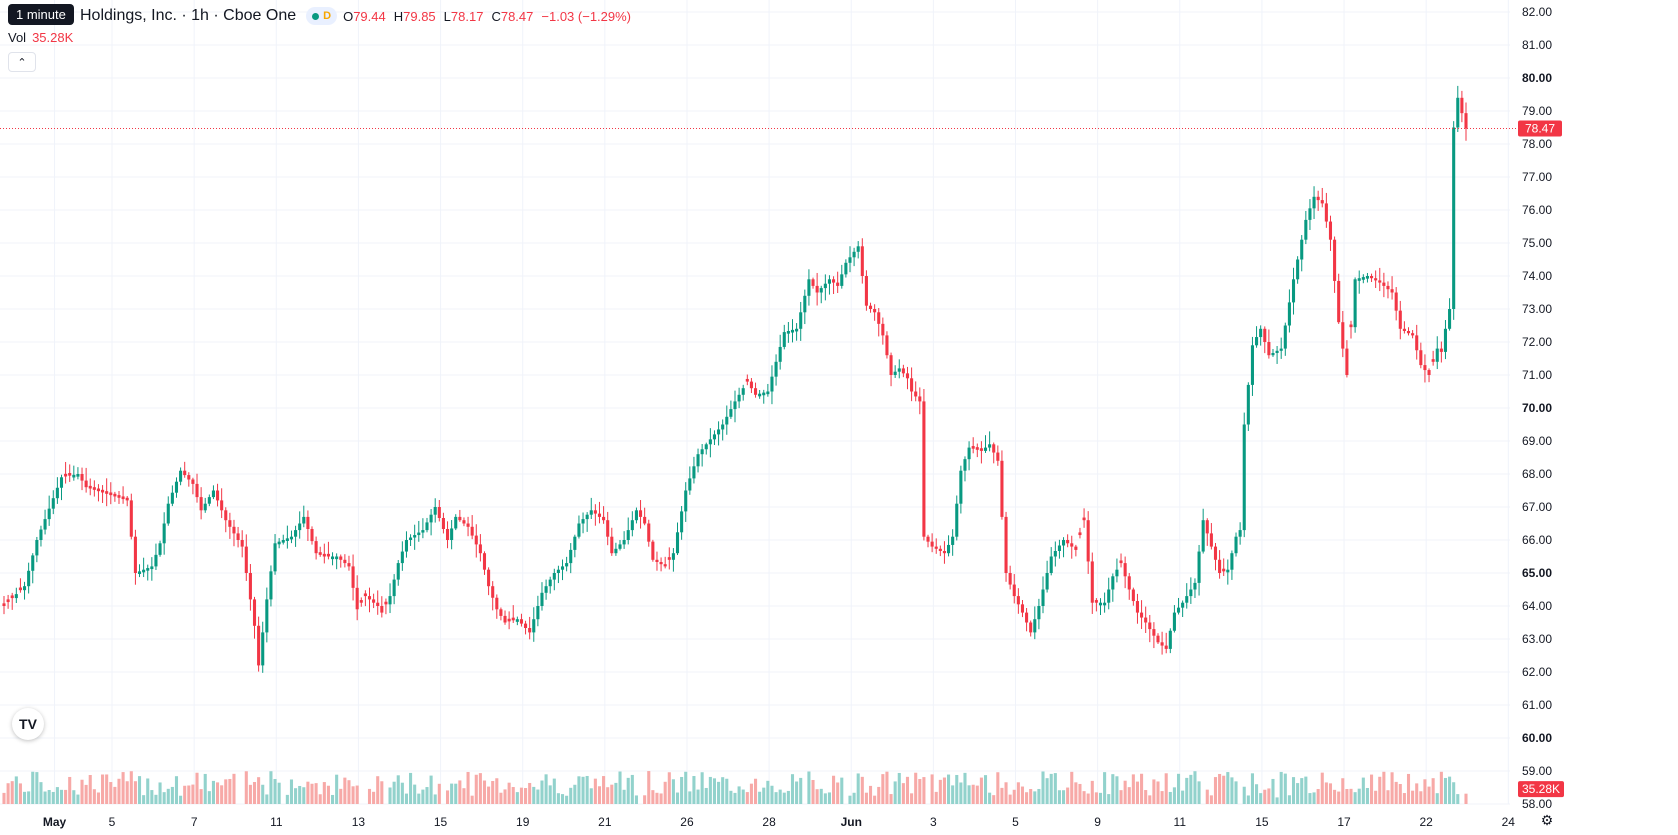 The width and height of the screenshot is (1678, 835). Describe the element at coordinates (188, 15) in the screenshot. I see `symbol-title: Holdings, Inc. · 1h · Cboe One` at that location.